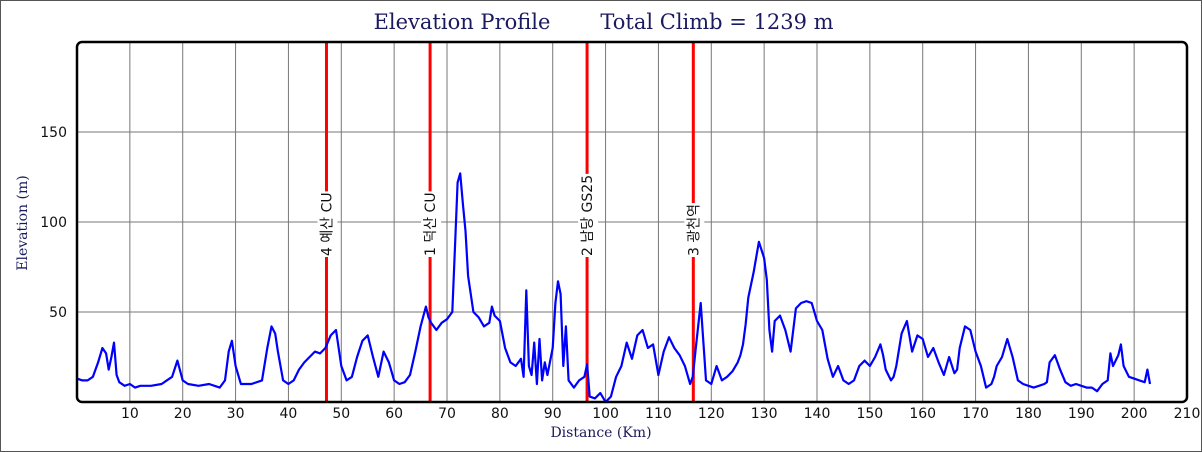  What do you see at coordinates (817, 414) in the screenshot?
I see `x-tick-label: 140` at bounding box center [817, 414].